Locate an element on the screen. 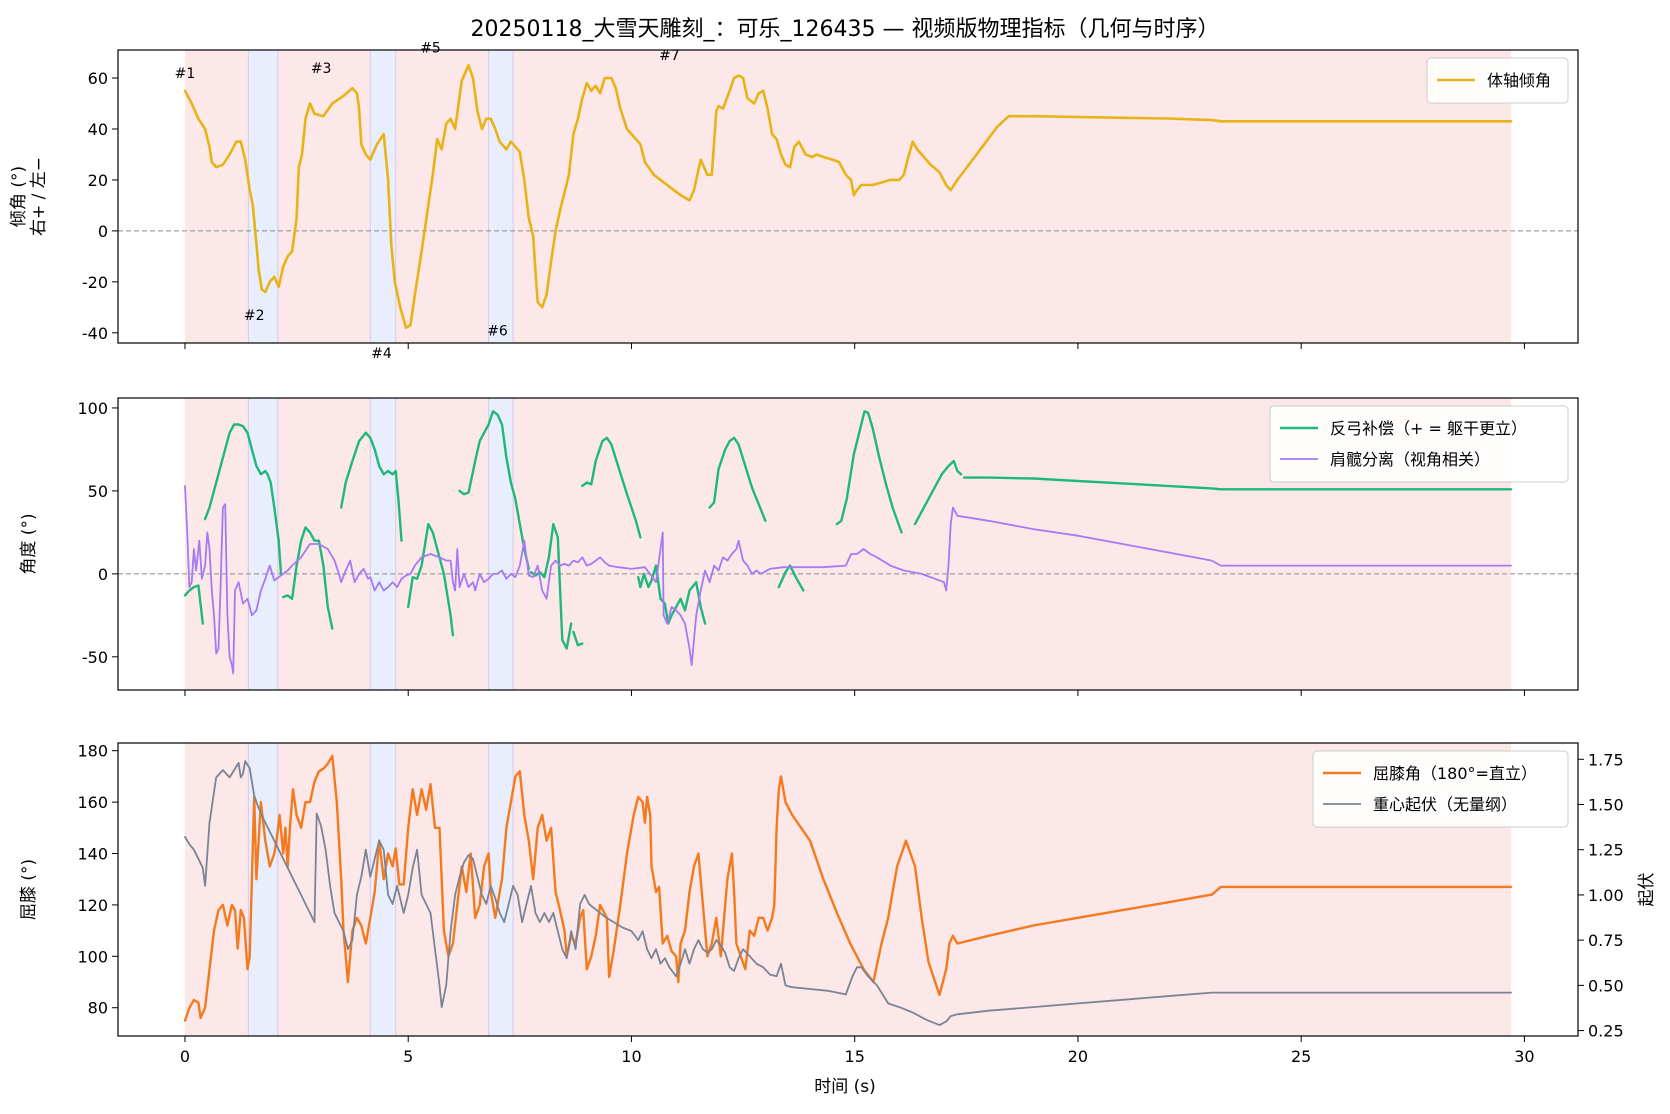 This screenshot has height=1114, width=1670. y-tick-label: -40 is located at coordinates (95, 333).